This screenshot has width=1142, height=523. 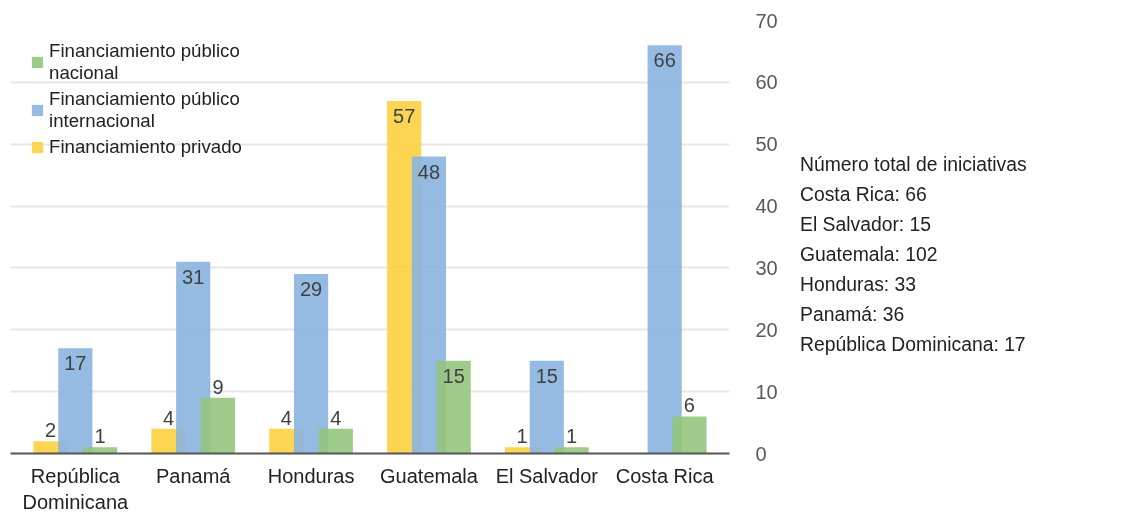 What do you see at coordinates (311, 475) in the screenshot?
I see `x-tick-label: Honduras` at bounding box center [311, 475].